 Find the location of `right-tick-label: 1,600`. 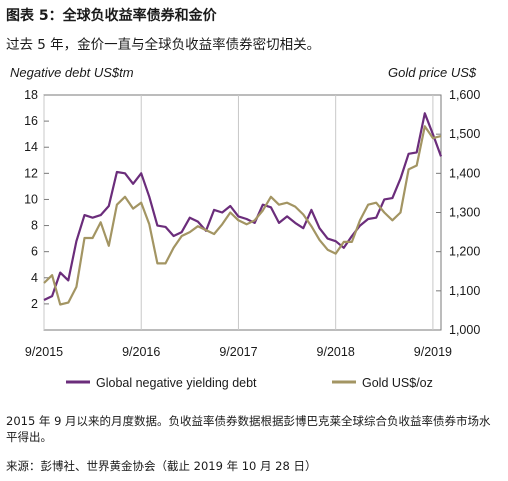

right-tick-label: 1,600 is located at coordinates (464, 95).